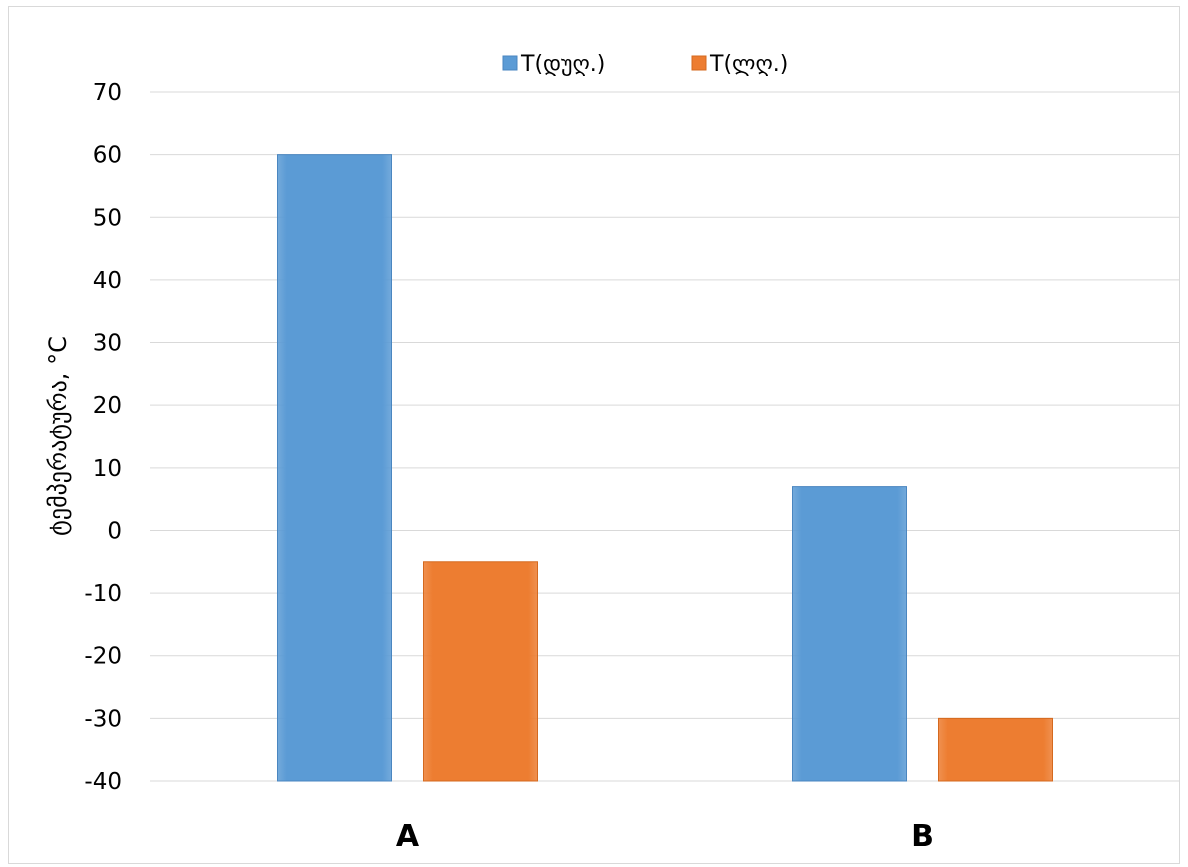 This screenshot has width=1188, height=867. What do you see at coordinates (103, 594) in the screenshot?
I see `y-tick-label: -10` at bounding box center [103, 594].